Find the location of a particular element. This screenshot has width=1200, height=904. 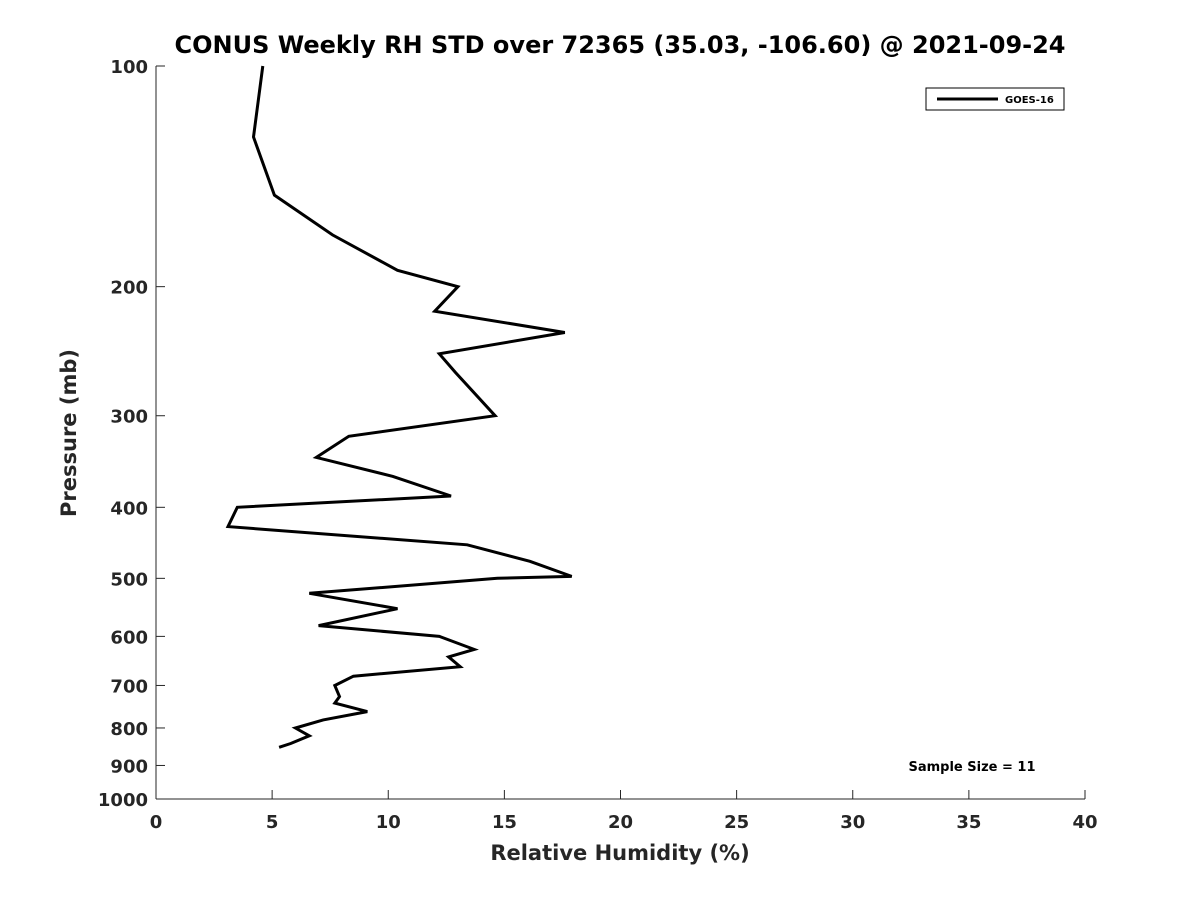

y-tick-label: 500 is located at coordinates (129, 579).